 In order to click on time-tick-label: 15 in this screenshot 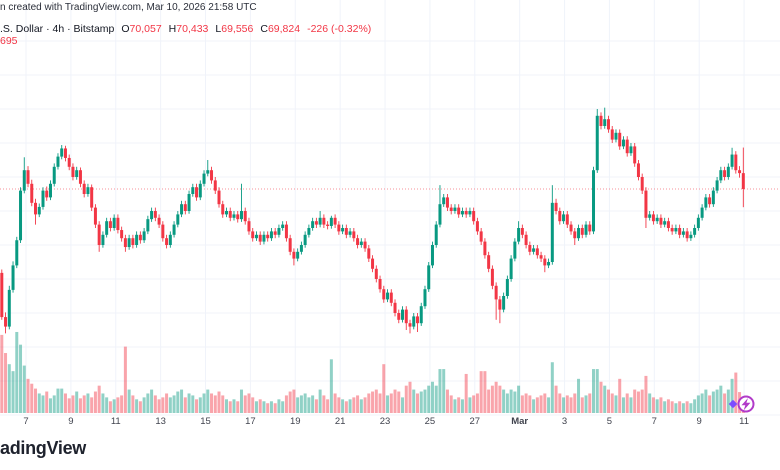, I will do `click(205, 421)`.